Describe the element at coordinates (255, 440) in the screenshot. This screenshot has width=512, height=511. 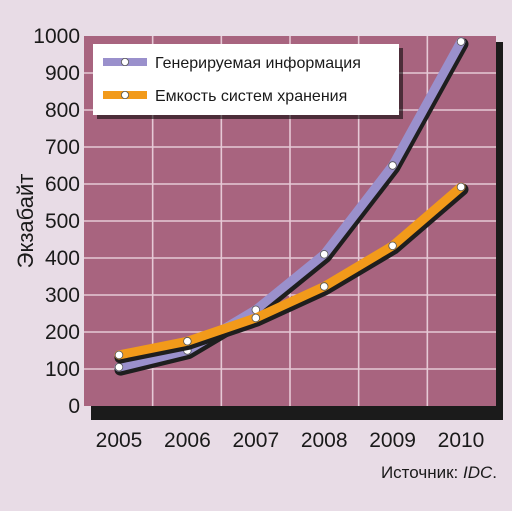
I see `x-tick-label: 2007` at that location.